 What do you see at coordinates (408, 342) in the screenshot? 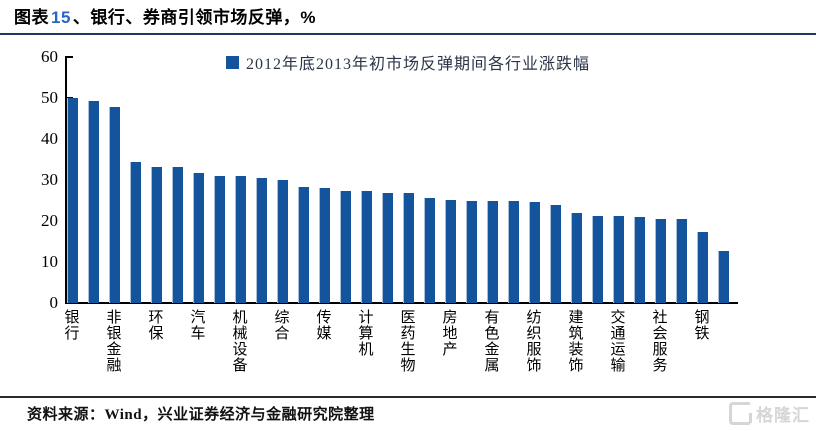
I see `x-axis-label: 医药生物` at bounding box center [408, 342].